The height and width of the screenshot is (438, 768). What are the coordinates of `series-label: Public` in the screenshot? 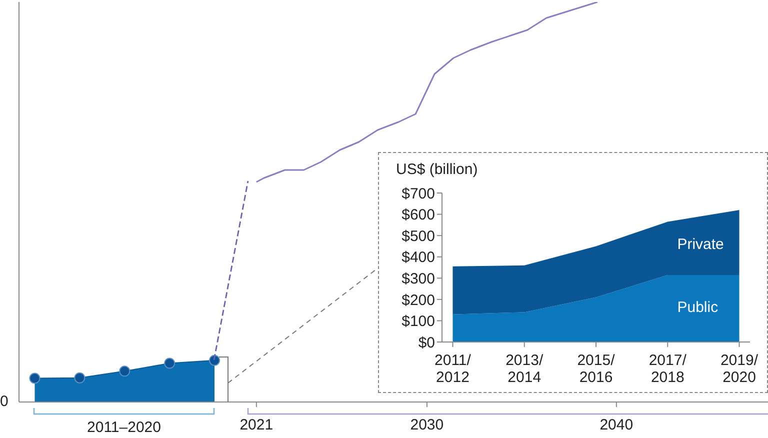 It's located at (697, 307).